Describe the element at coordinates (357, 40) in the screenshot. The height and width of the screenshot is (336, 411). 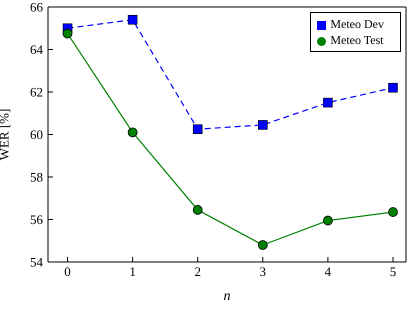
I see `legend-label: Meteo Test` at that location.